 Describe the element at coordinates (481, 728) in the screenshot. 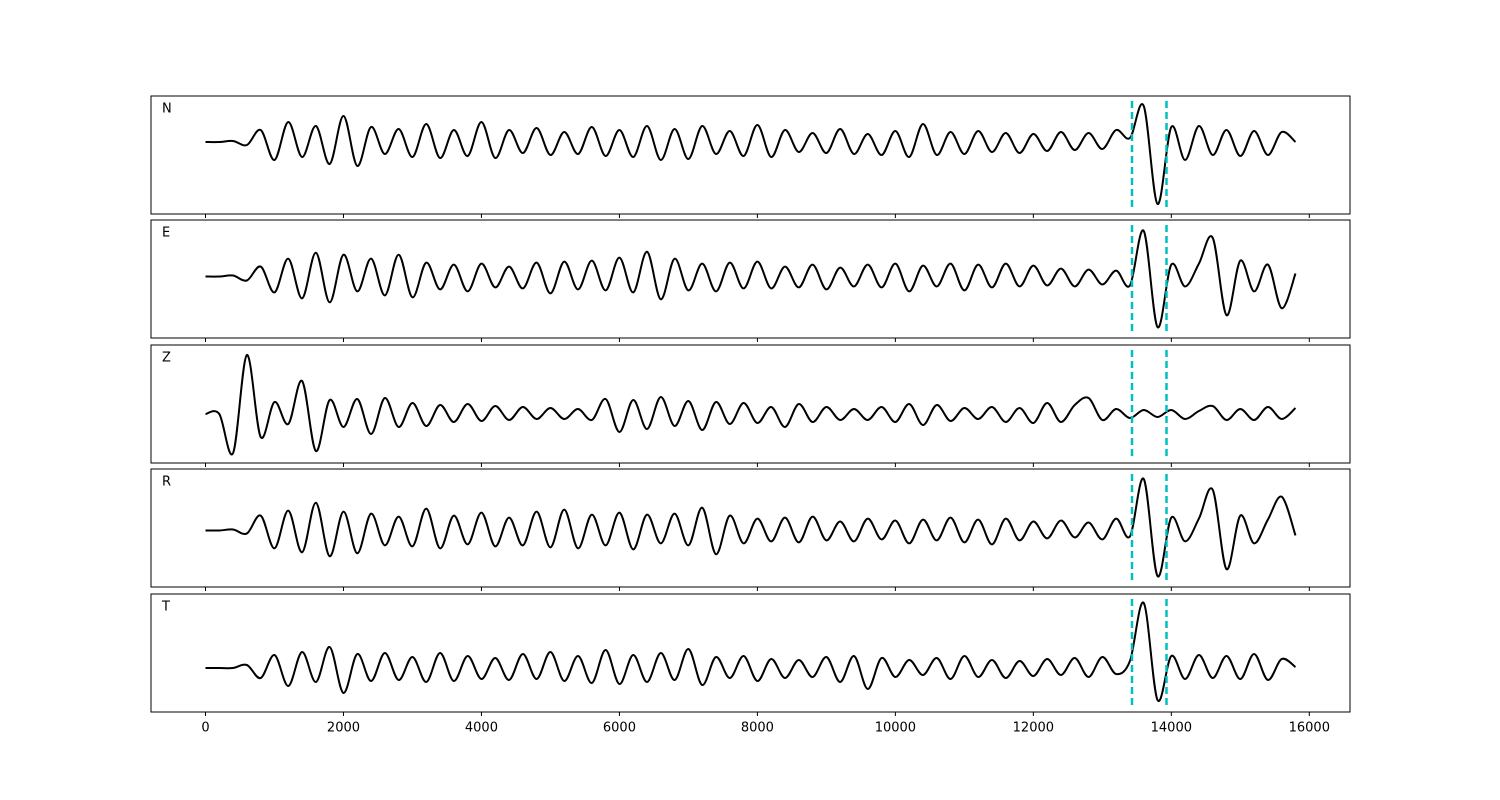

I see `x-tick-label: 4000` at that location.